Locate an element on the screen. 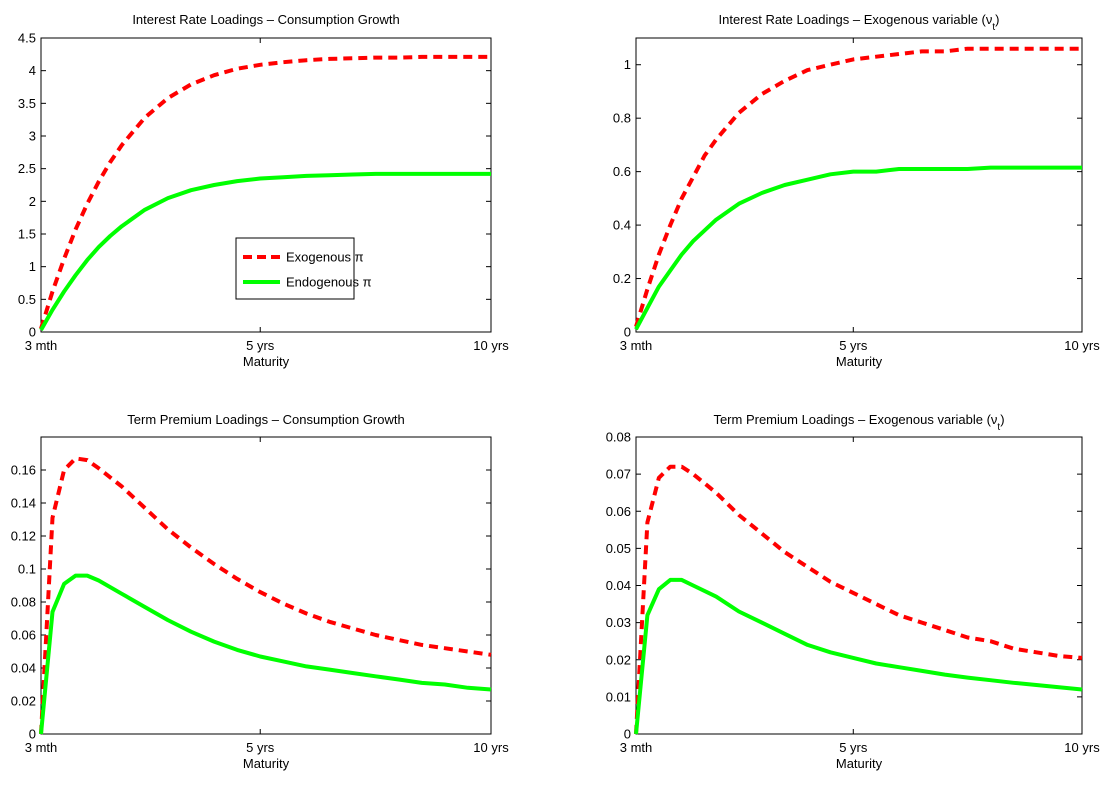 The width and height of the screenshot is (1114, 790). y-tick-label: 4.5 is located at coordinates (27, 38).